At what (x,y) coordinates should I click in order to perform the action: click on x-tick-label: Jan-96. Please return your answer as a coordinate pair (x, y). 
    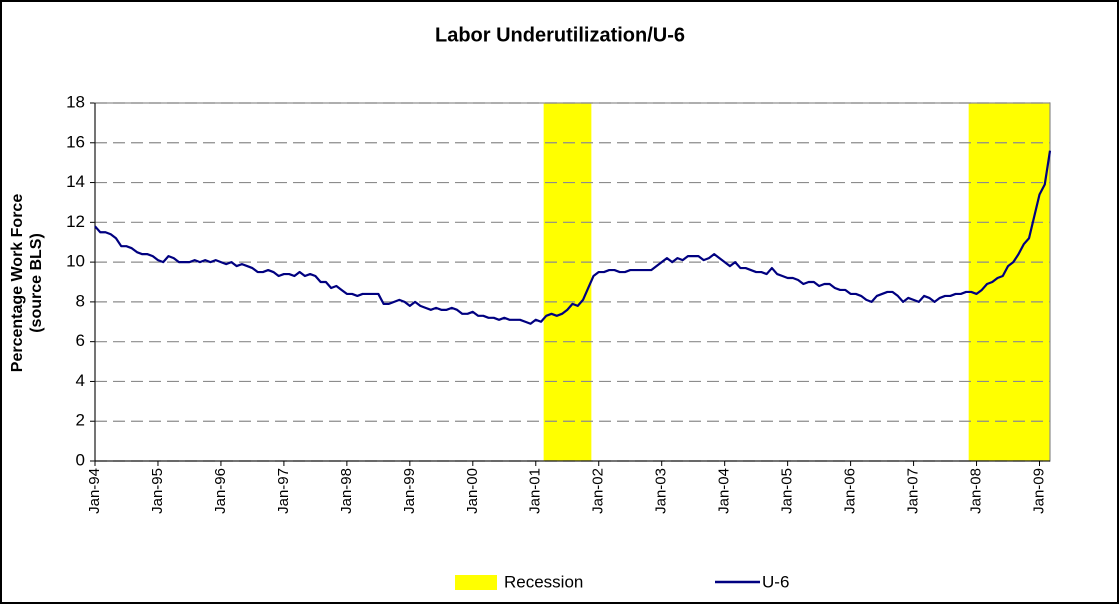
    Looking at the image, I should click on (220, 491).